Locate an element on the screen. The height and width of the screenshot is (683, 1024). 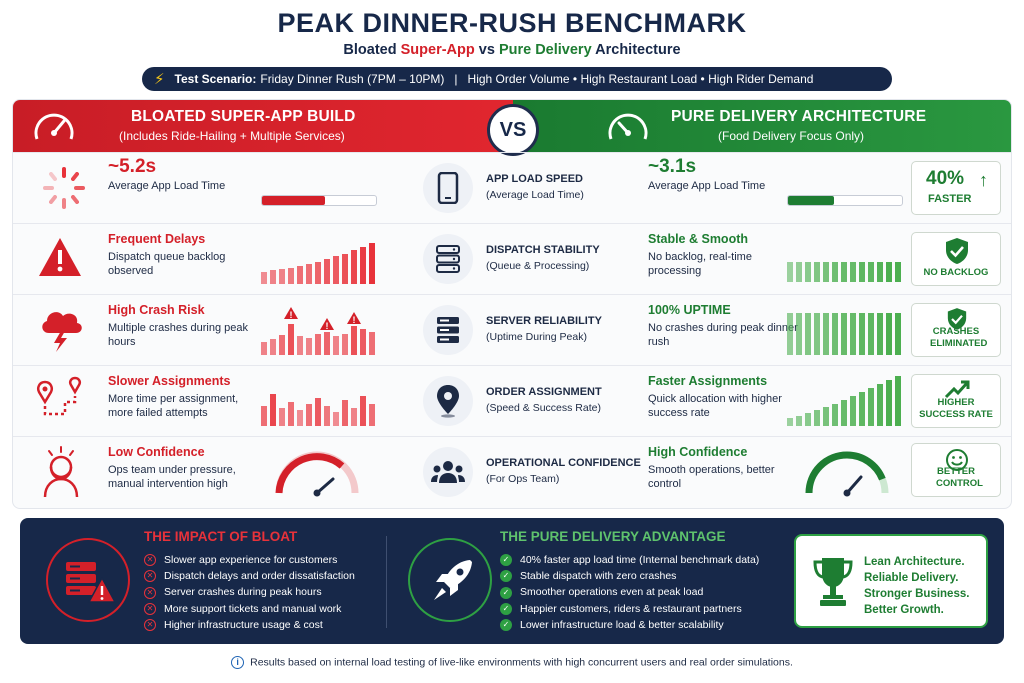
scenario-label: Test Scenario: is located at coordinates (215, 79).